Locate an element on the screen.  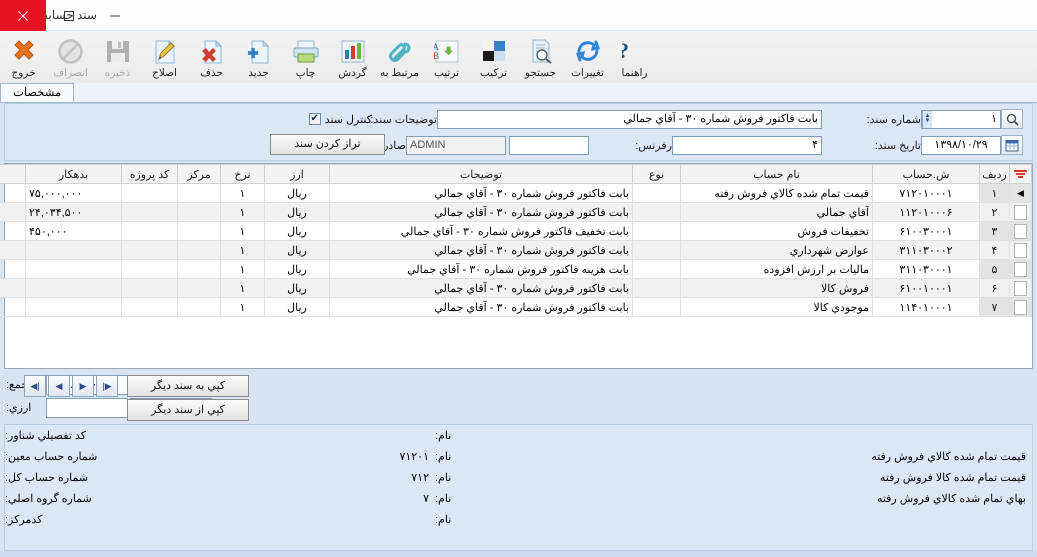
grid-cell-debit: ۲۴,۰۳۴,۵۰۰ is located at coordinates (73, 212).